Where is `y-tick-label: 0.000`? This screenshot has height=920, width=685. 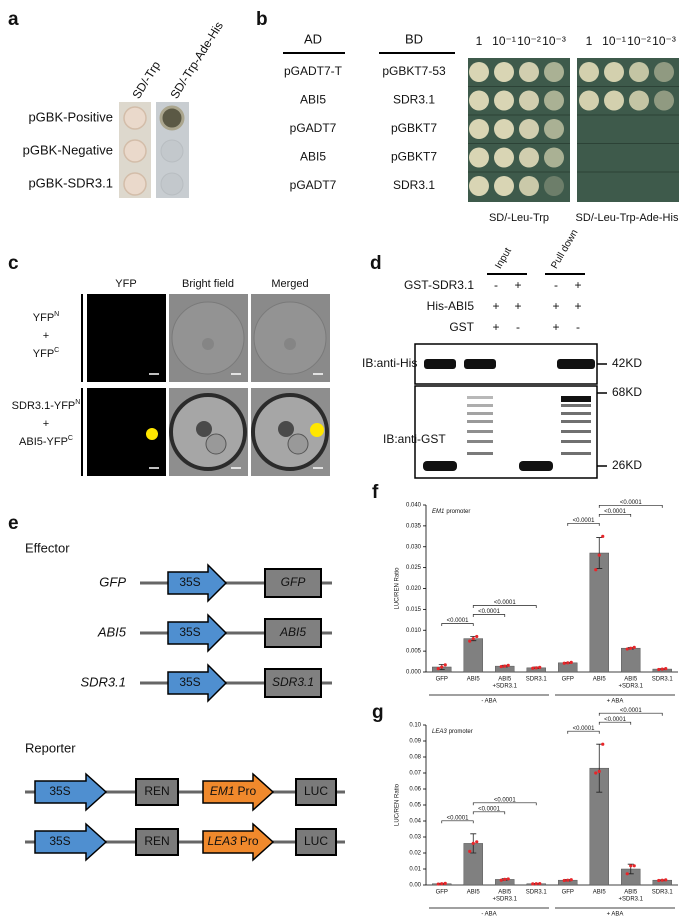
y-tick-label: 0.000 is located at coordinates (414, 673).